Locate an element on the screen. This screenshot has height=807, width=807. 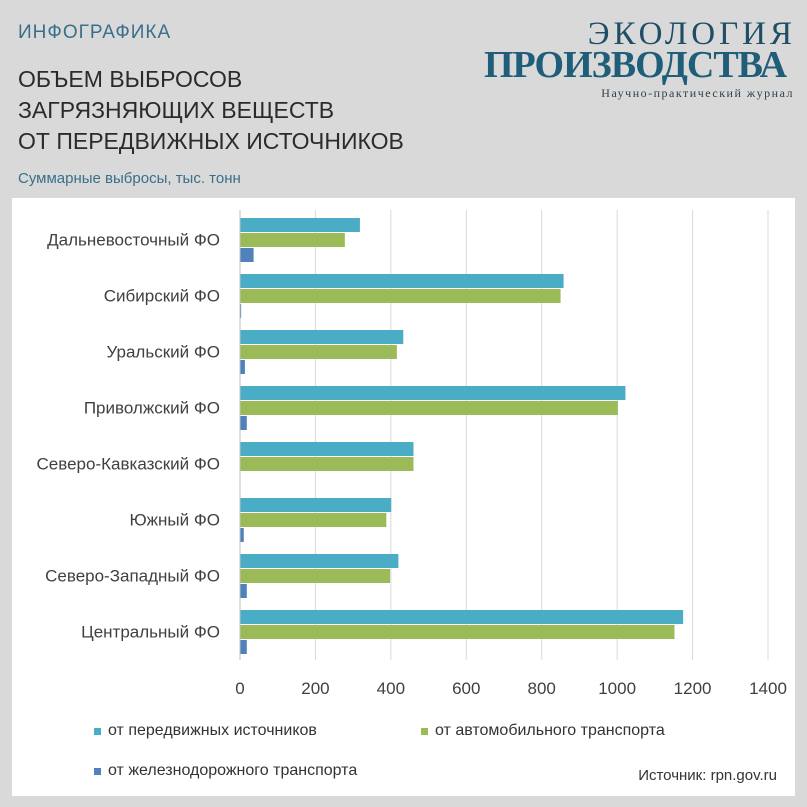
legend-item-mobile: от передвижных источников is located at coordinates (205, 731).